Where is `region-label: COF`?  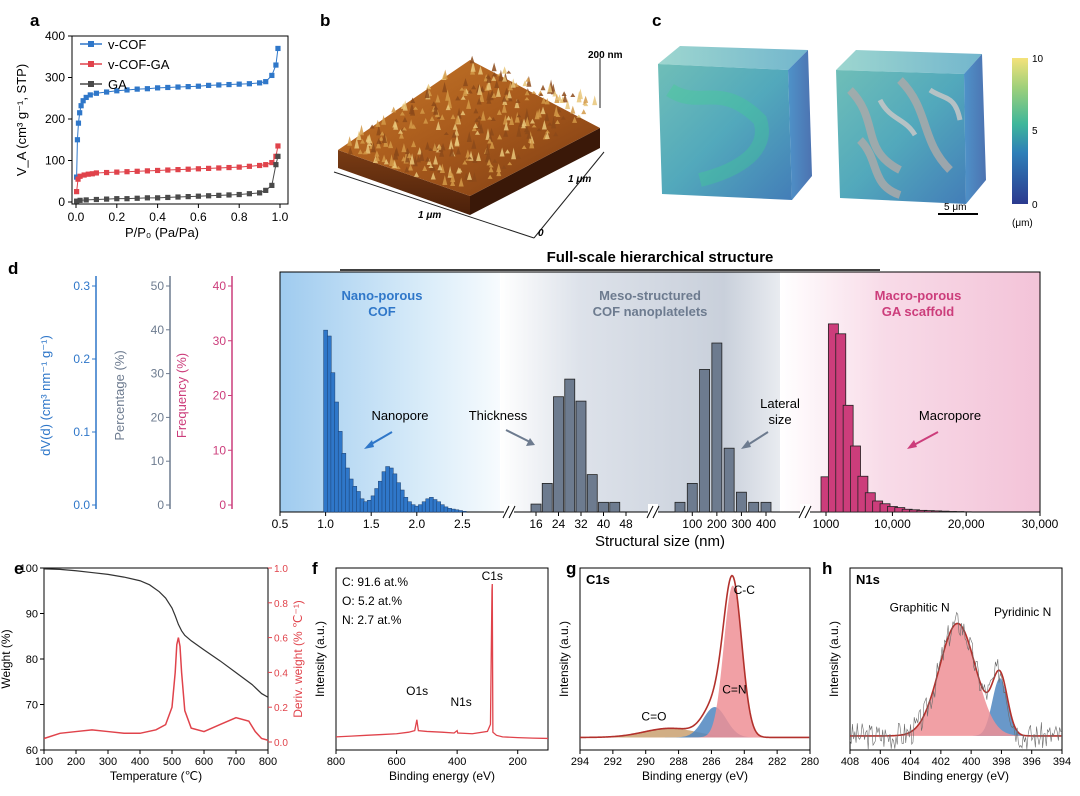
region-label: COF is located at coordinates (382, 311).